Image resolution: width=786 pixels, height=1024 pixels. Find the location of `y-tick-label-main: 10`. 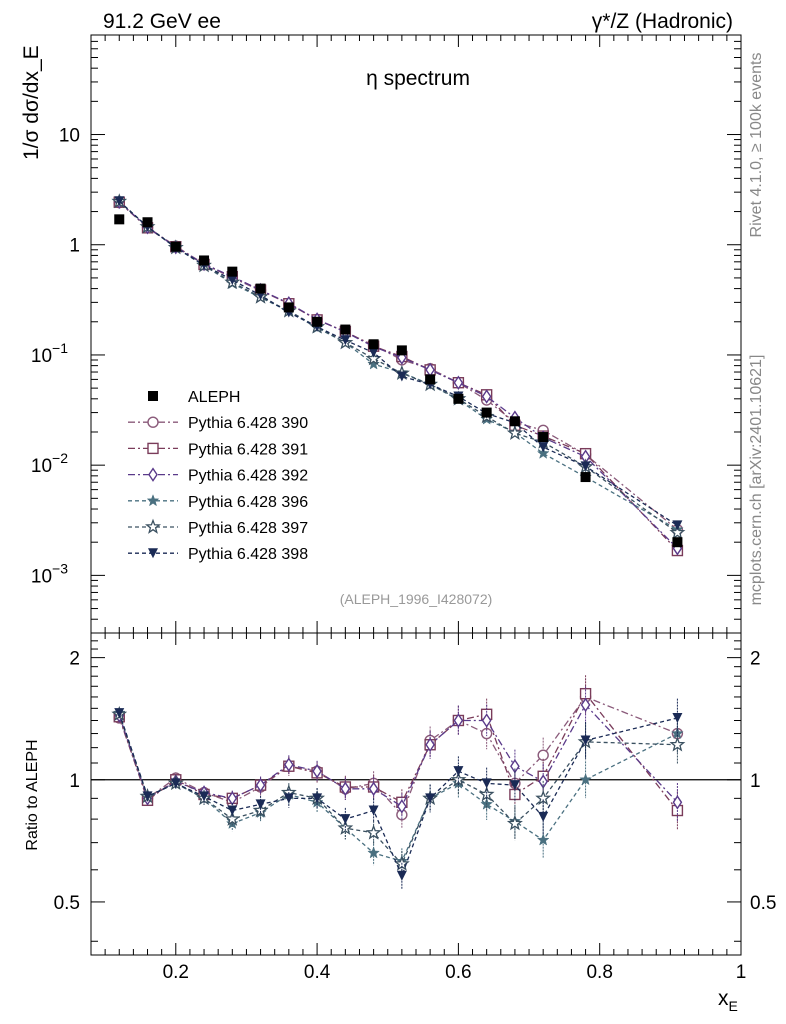

y-tick-label-main: 10 is located at coordinates (69, 136).